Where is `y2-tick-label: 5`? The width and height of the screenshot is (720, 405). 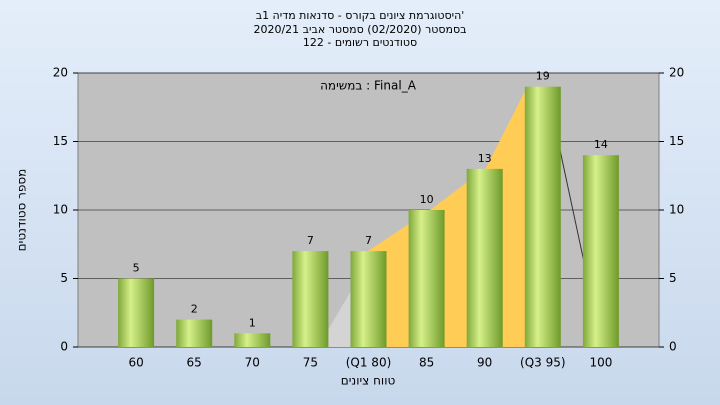 y2-tick-label: 5 is located at coordinates (673, 278).